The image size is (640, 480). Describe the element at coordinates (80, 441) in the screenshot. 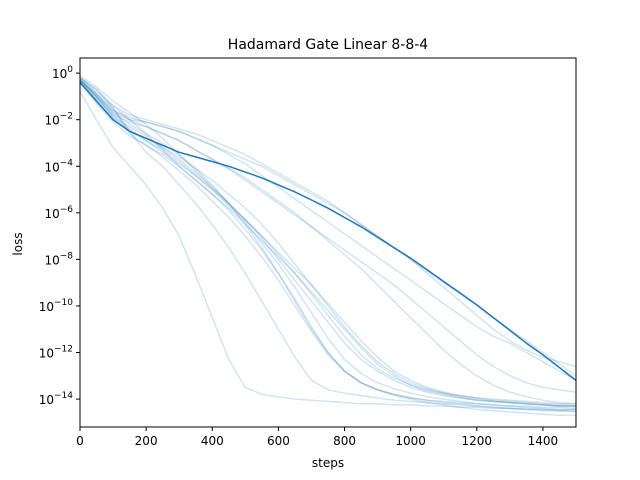

I see `x-tick-label: 0` at that location.